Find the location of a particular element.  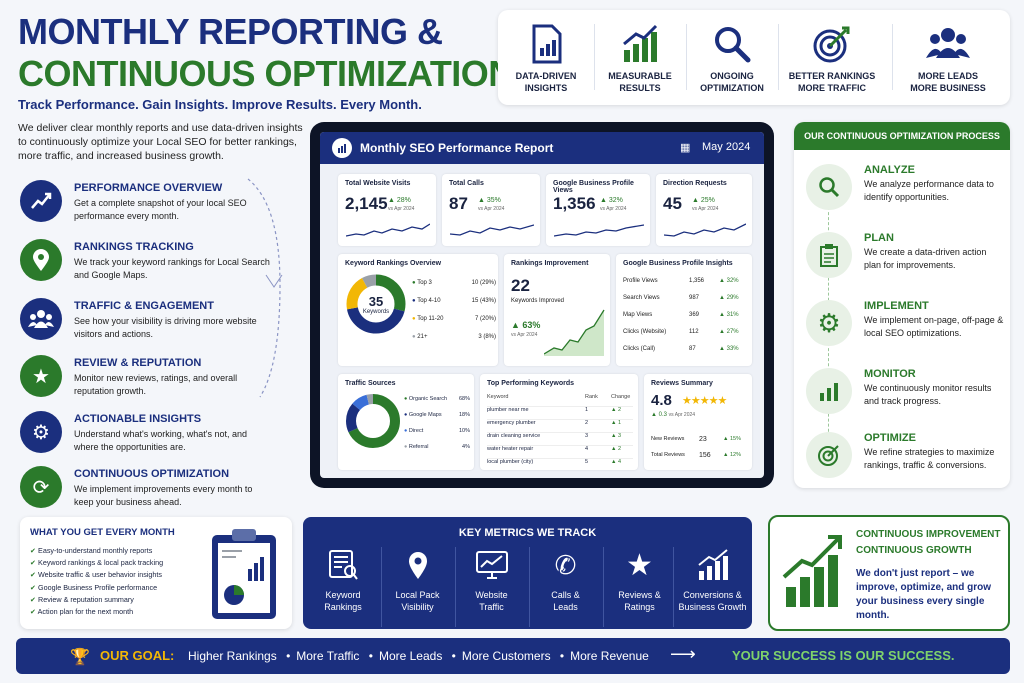

legend-label: Direct is located at coordinates (416, 431).